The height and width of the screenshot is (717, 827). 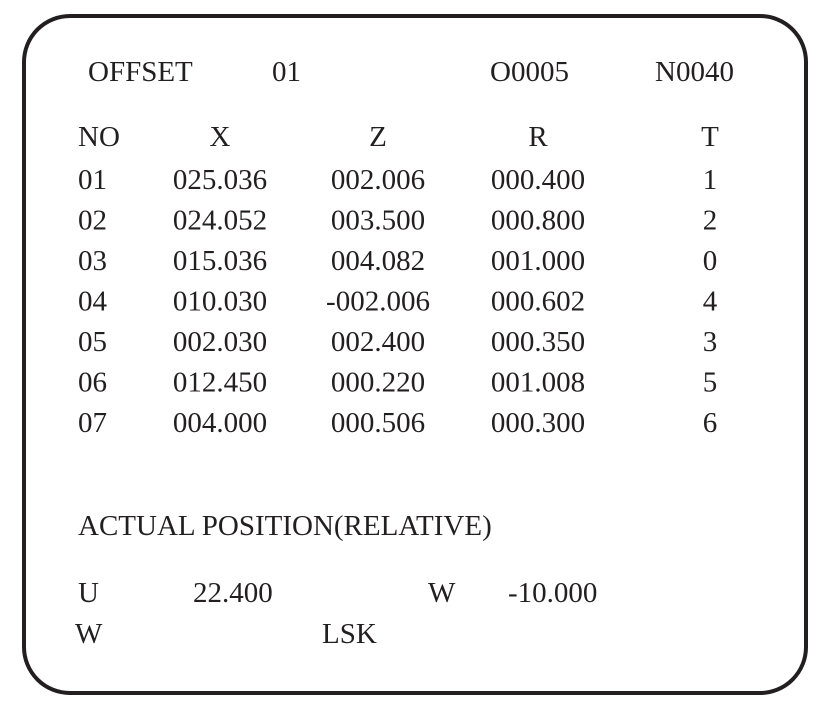 I want to click on table-cell: 004.000, so click(x=220, y=423).